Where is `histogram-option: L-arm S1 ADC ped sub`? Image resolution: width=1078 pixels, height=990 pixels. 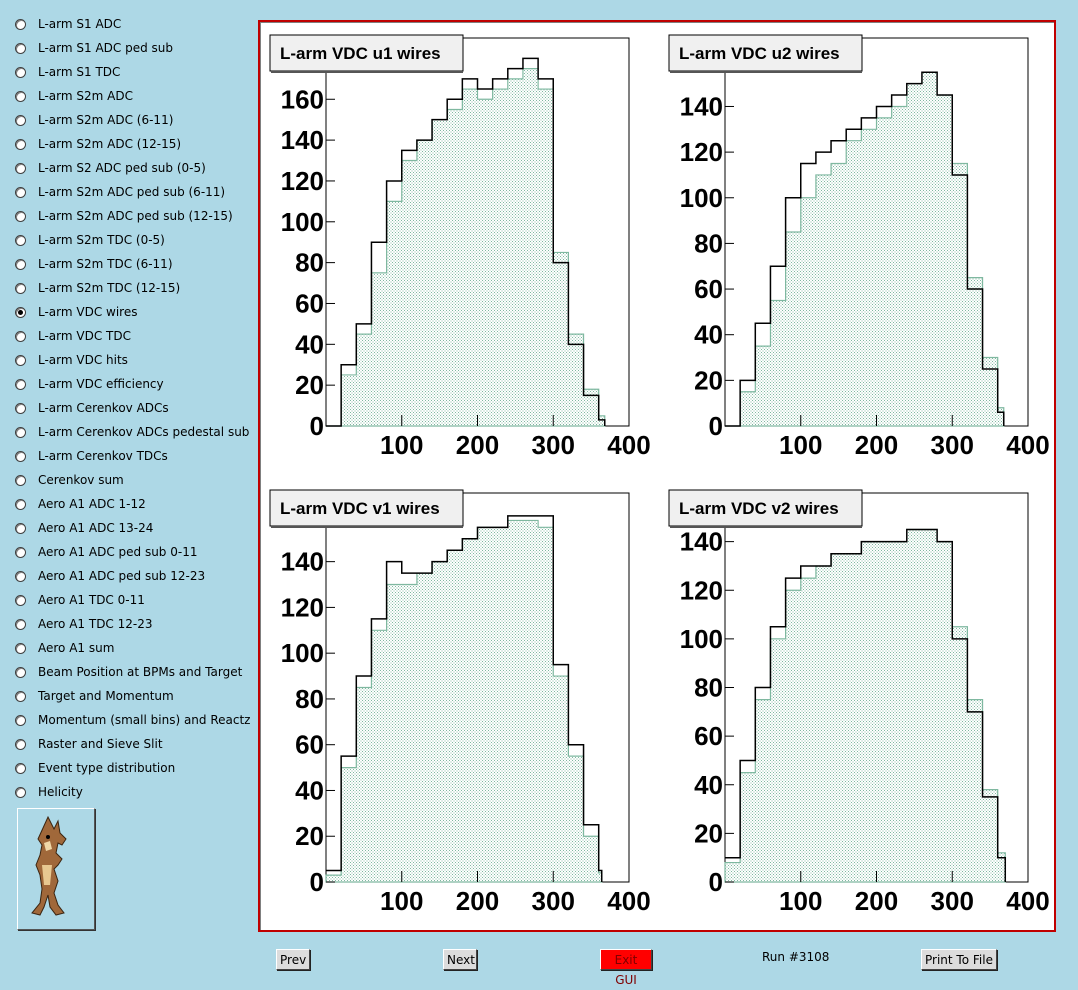 histogram-option: L-arm S1 ADC ped sub is located at coordinates (94, 48).